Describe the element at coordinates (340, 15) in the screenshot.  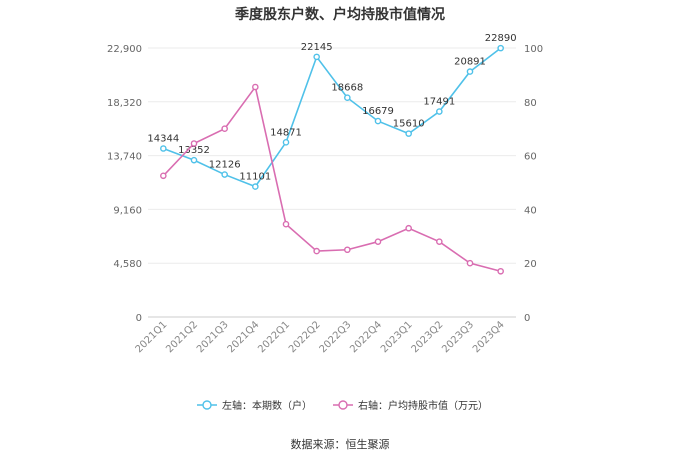
I see `chart-title: 季度股东户数、户均持股市值情况` at that location.